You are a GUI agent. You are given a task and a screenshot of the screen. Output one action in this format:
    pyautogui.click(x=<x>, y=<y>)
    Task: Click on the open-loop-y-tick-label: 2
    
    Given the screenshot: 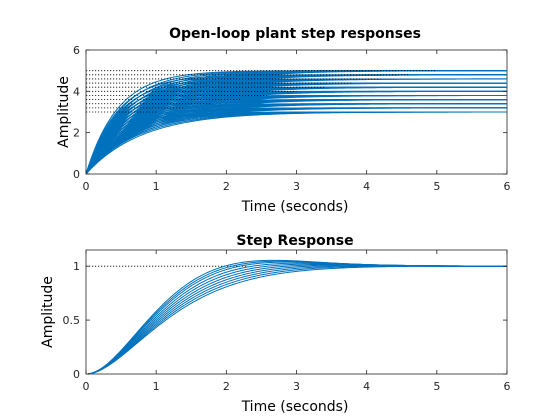 What is the action you would take?
    pyautogui.click(x=76, y=133)
    